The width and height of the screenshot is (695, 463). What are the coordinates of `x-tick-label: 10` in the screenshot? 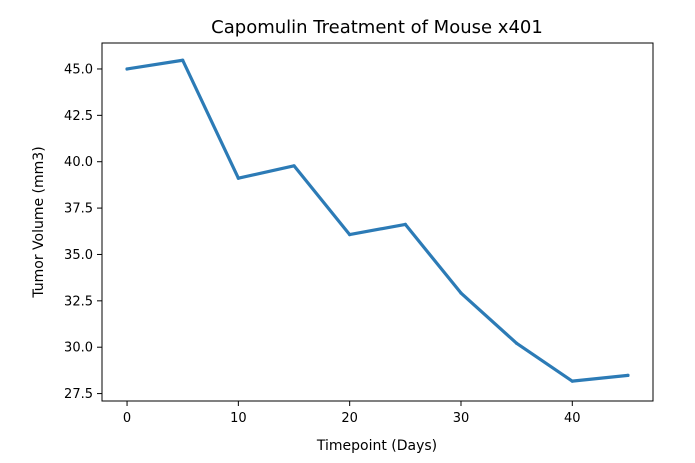 It's located at (238, 418).